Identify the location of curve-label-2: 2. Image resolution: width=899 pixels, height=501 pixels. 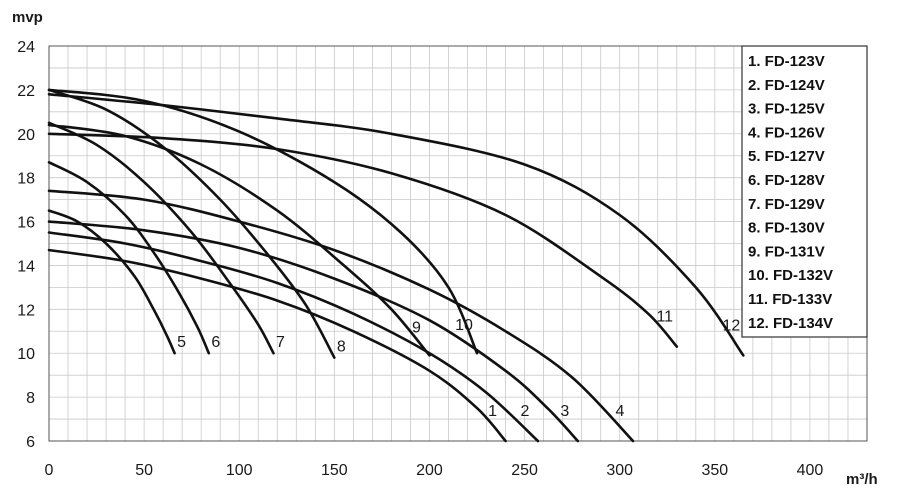
(524, 411).